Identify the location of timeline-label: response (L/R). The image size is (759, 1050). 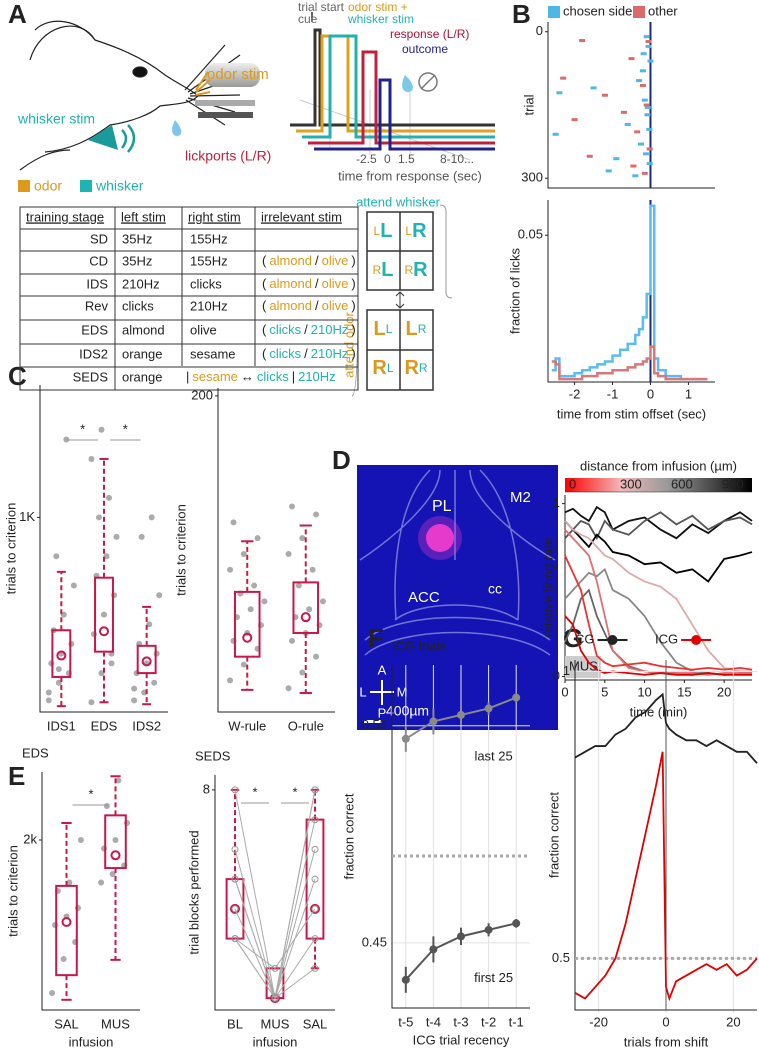
(429, 34).